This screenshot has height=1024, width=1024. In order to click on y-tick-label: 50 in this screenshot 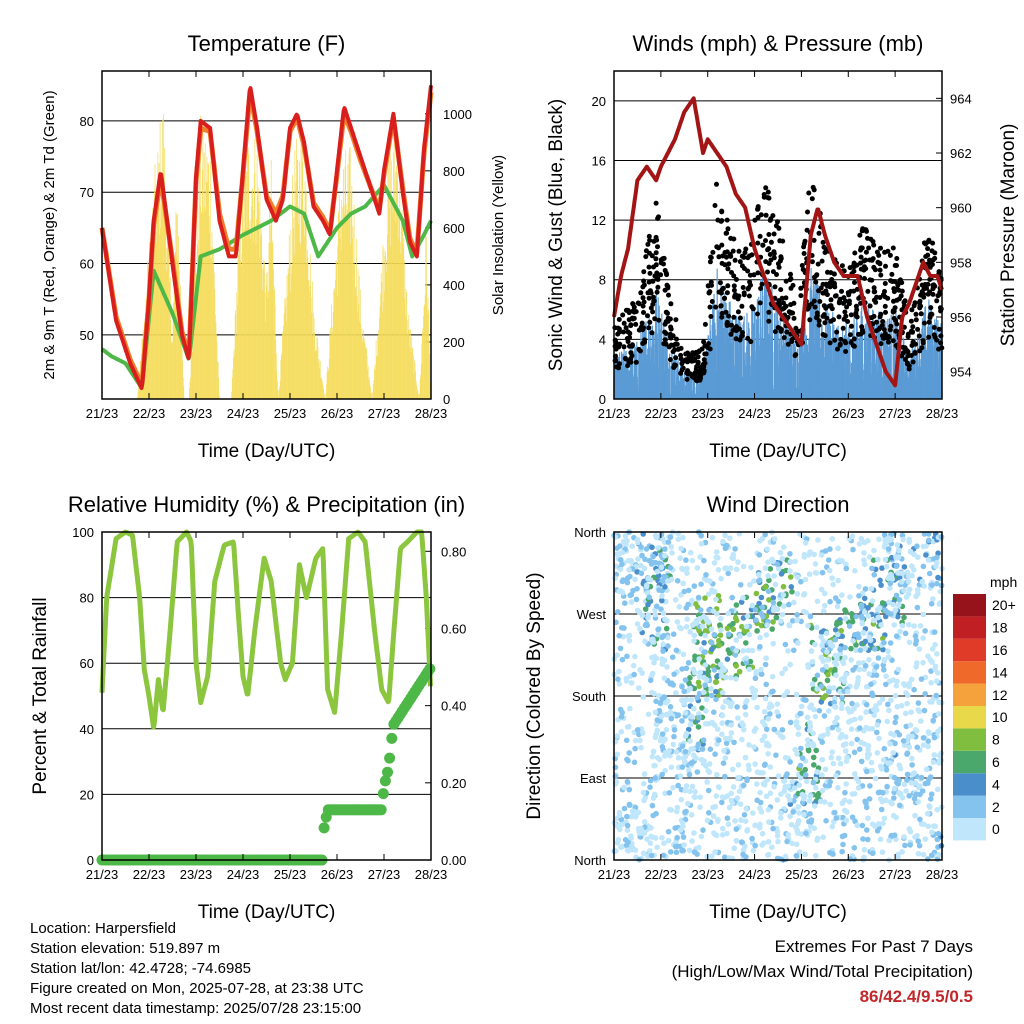, I will do `click(87, 335)`.